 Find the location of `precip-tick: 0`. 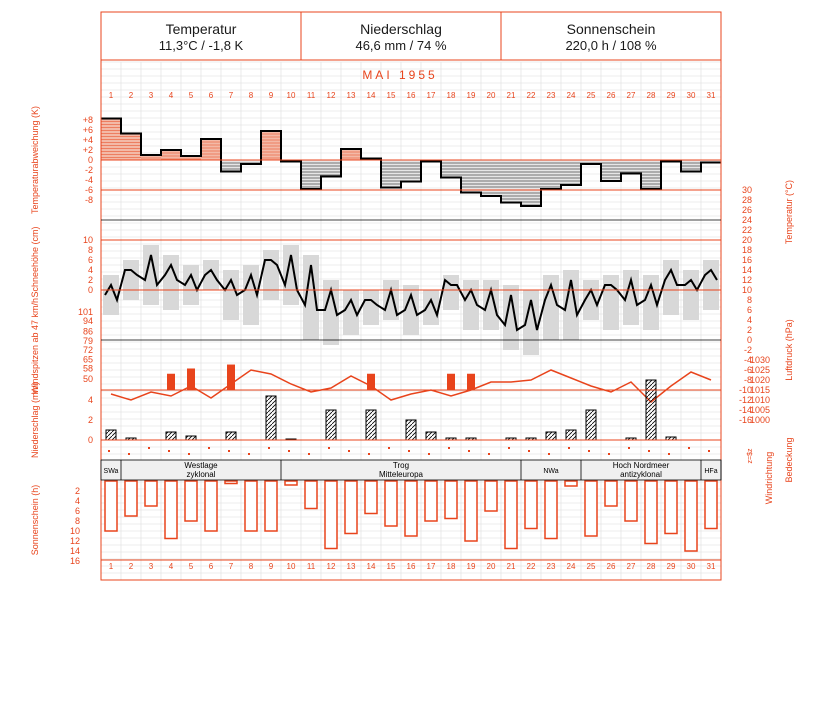

precip-tick: 0 is located at coordinates (90, 440).